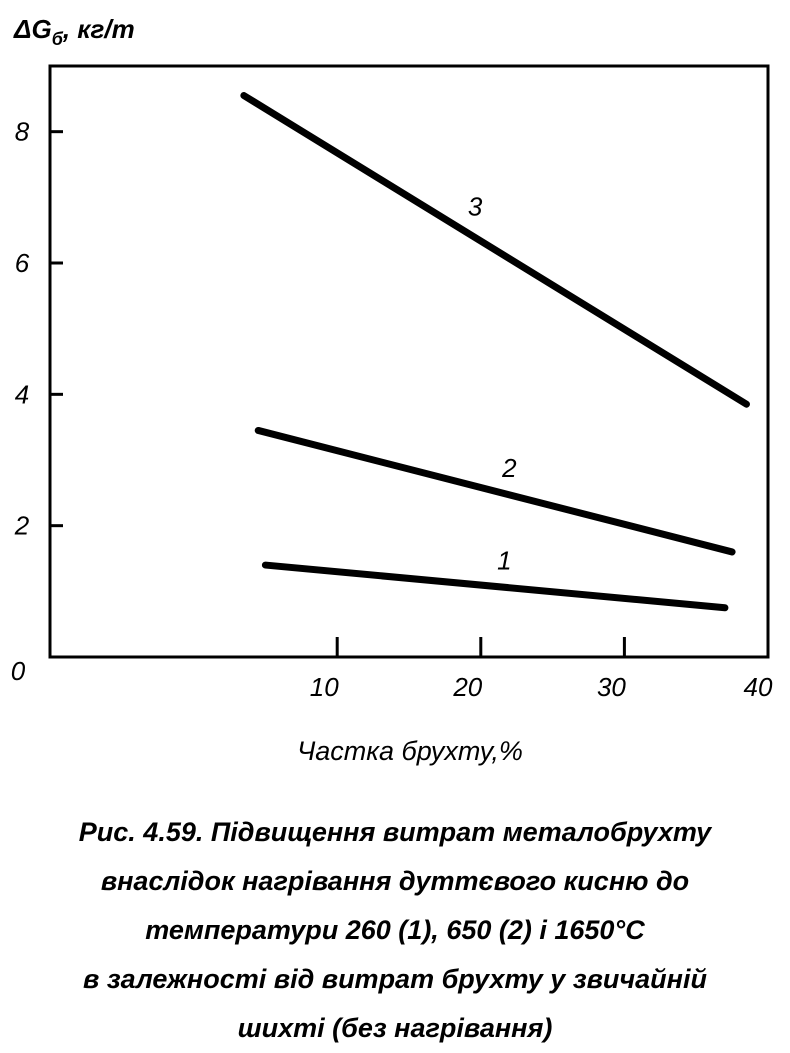  Describe the element at coordinates (758, 687) in the screenshot. I see `x-tick-label: 40` at that location.